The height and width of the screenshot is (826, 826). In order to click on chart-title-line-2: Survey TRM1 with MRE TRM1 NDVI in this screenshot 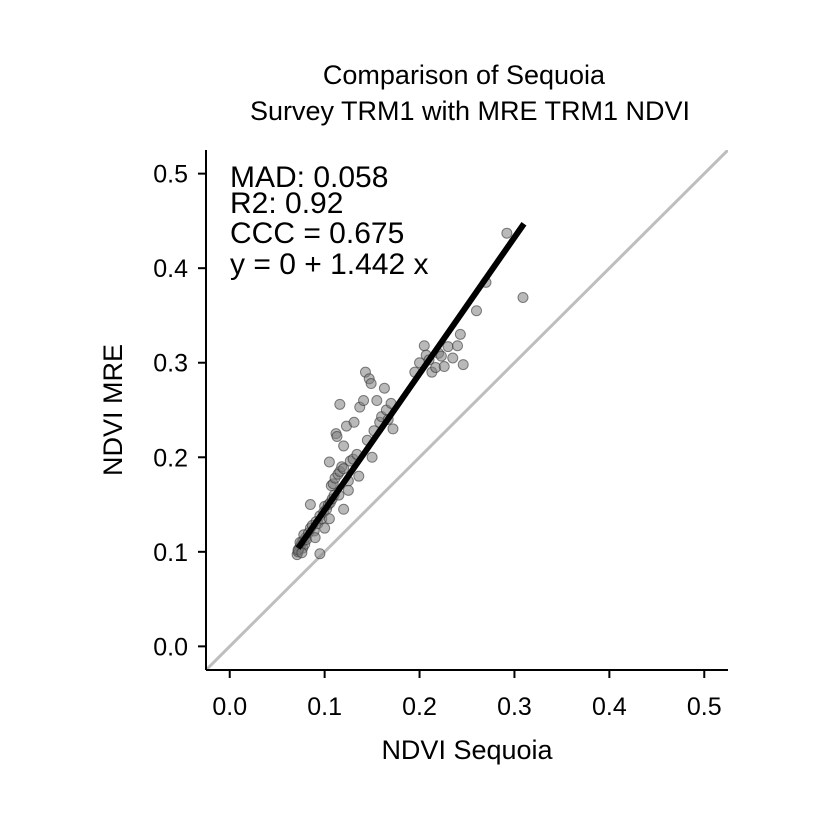, I will do `click(470, 111)`.